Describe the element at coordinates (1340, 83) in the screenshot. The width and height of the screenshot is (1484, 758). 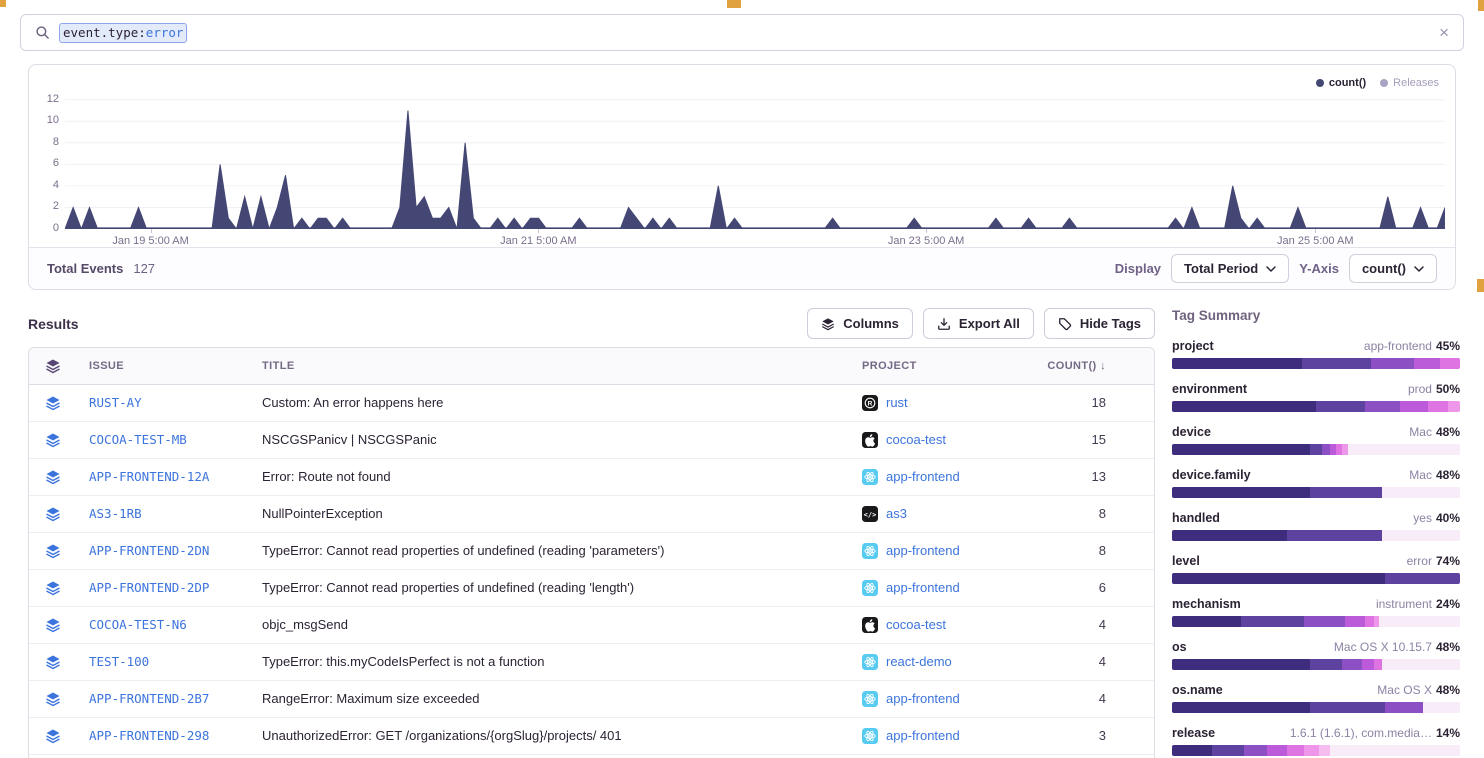
I see `legend-item-count: count()` at that location.